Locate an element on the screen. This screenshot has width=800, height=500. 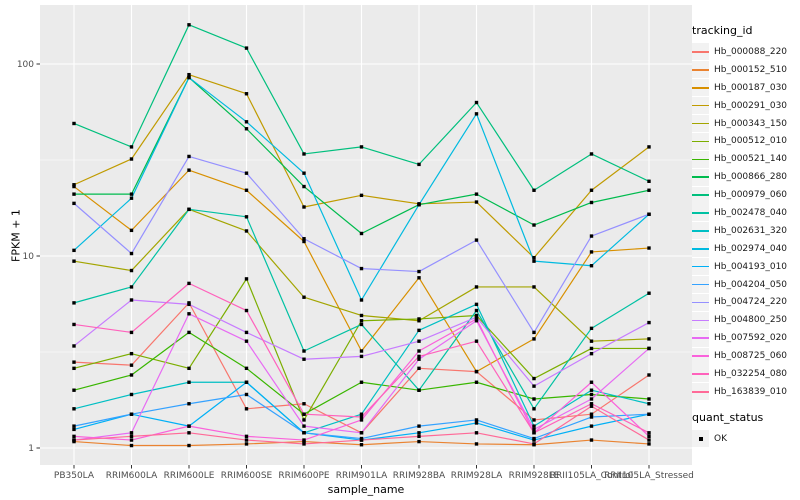
data-point-Hb_032254_080-RRIM928BA is located at coordinates (419, 356).